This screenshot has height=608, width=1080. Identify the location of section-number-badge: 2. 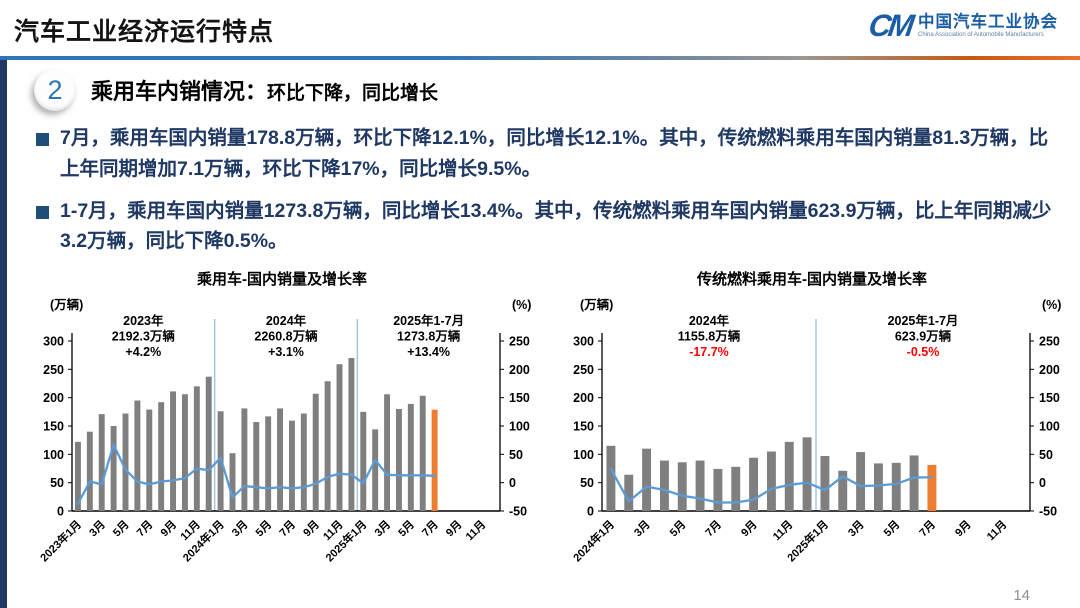
(55, 90).